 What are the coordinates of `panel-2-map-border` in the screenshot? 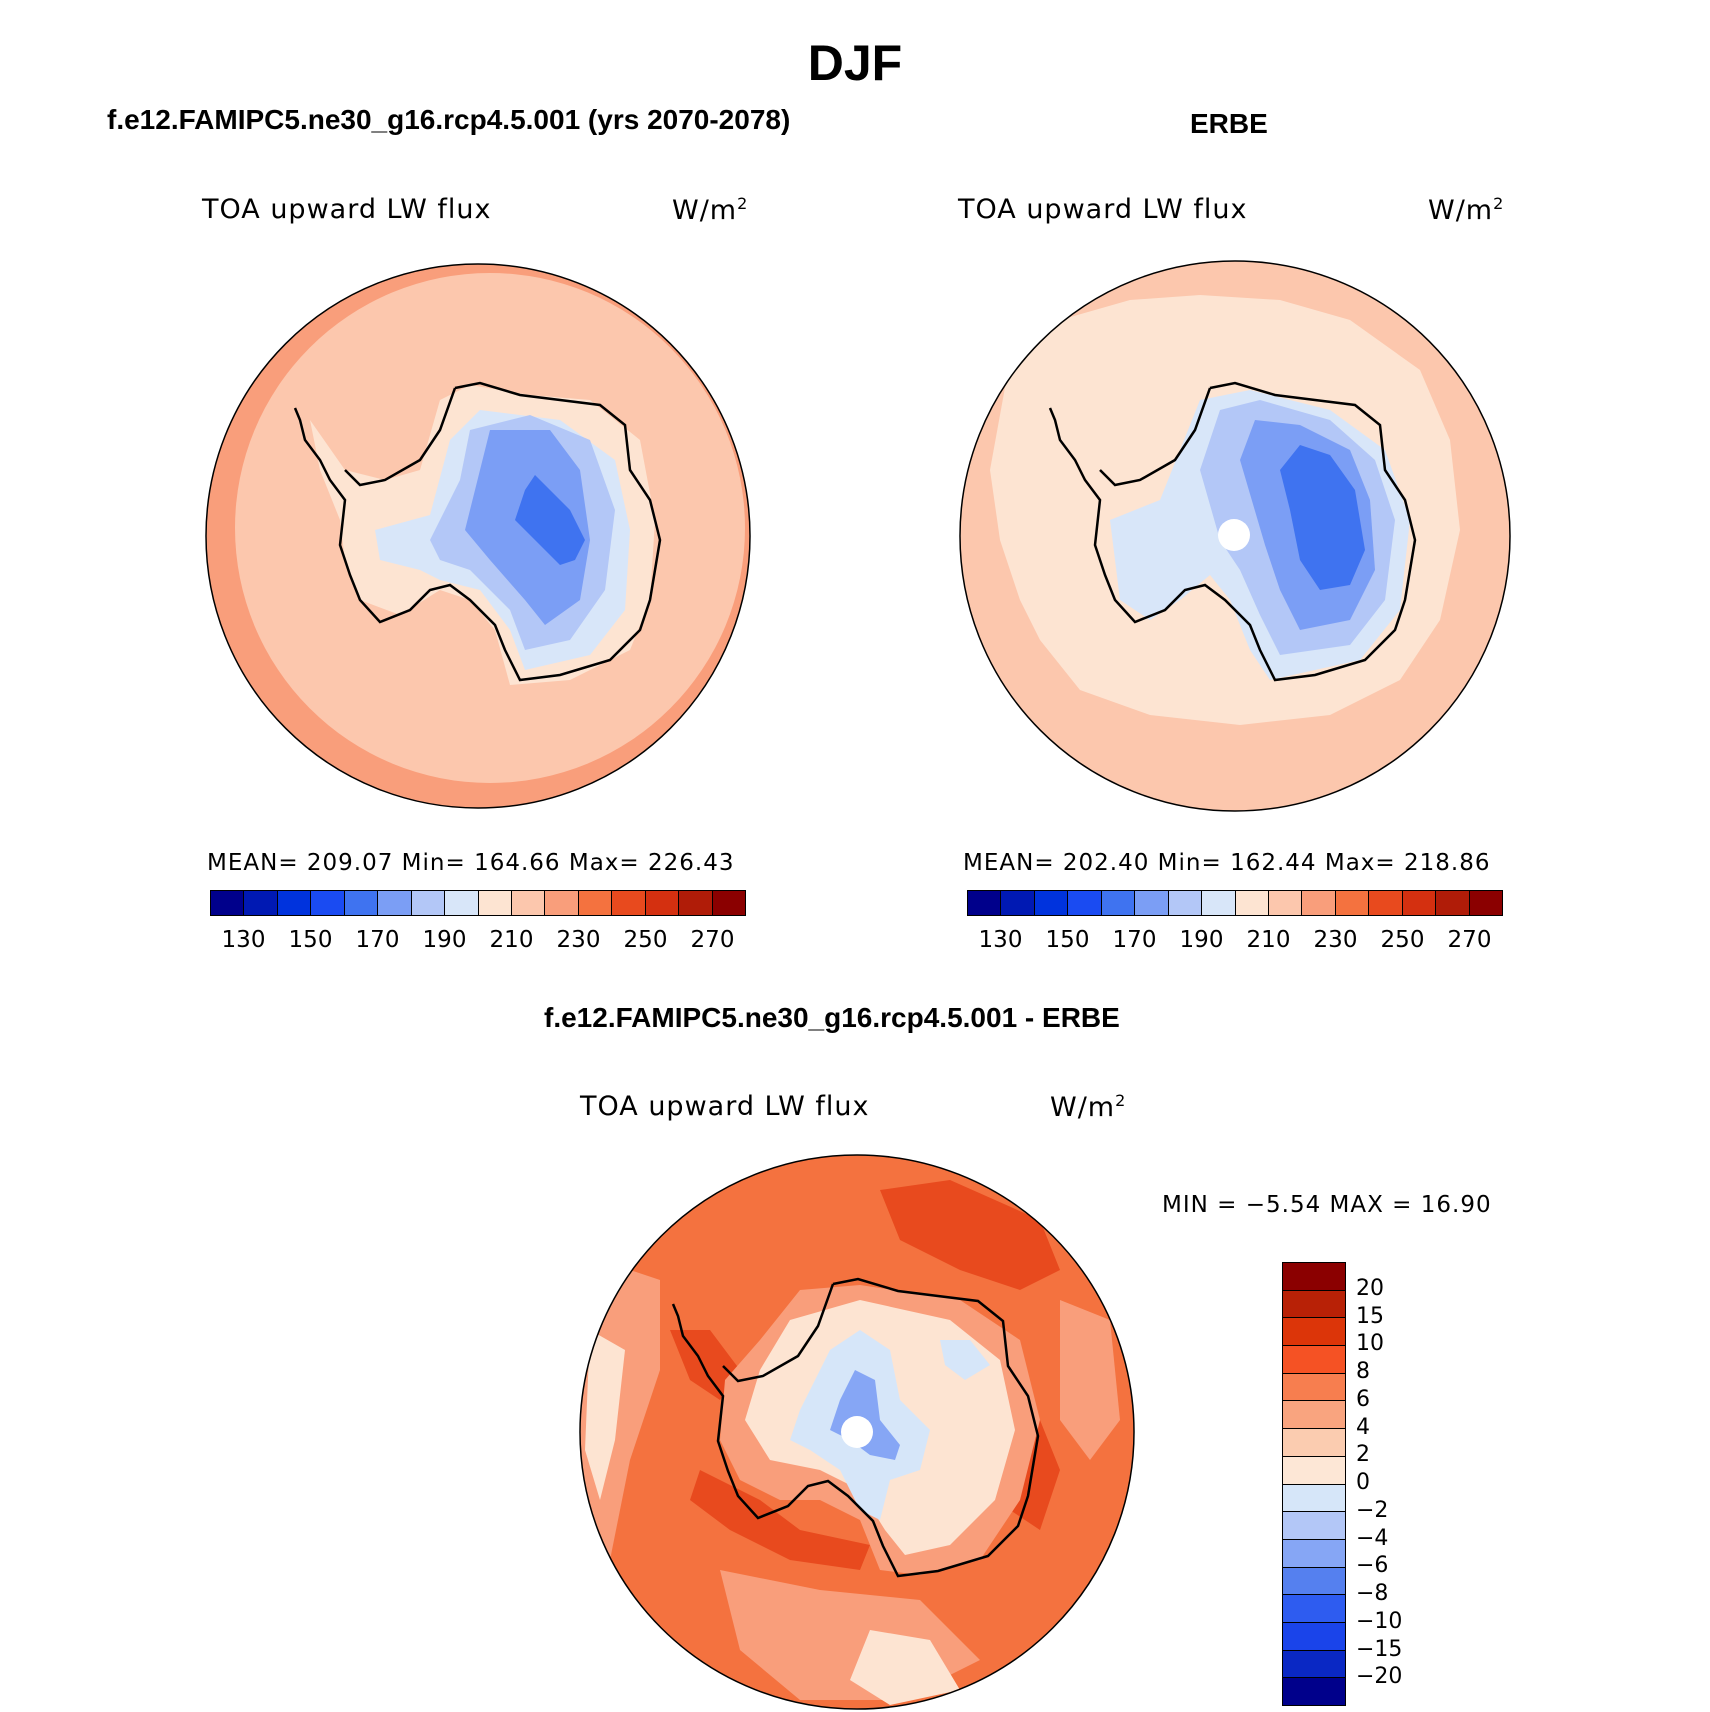 It's located at (1235, 536).